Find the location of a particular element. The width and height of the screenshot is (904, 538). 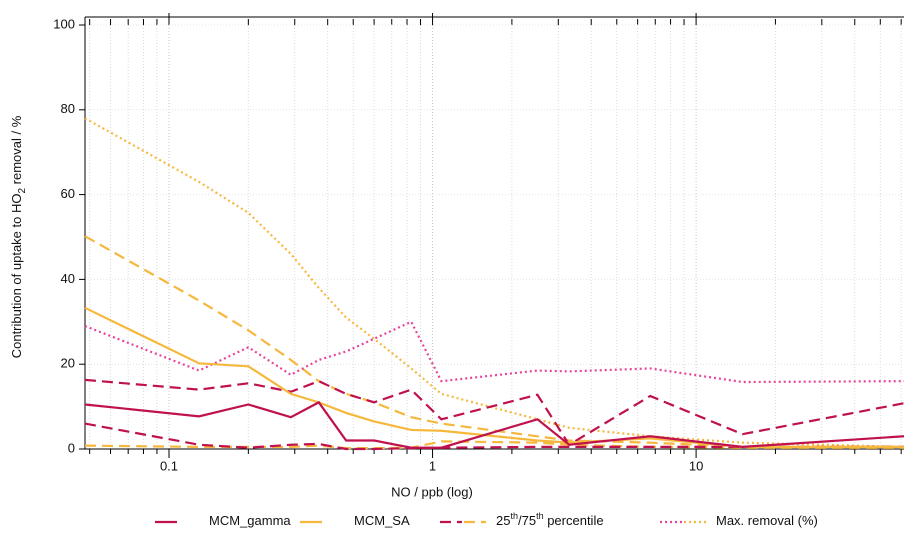

legend-label: MCM_SA is located at coordinates (382, 520).